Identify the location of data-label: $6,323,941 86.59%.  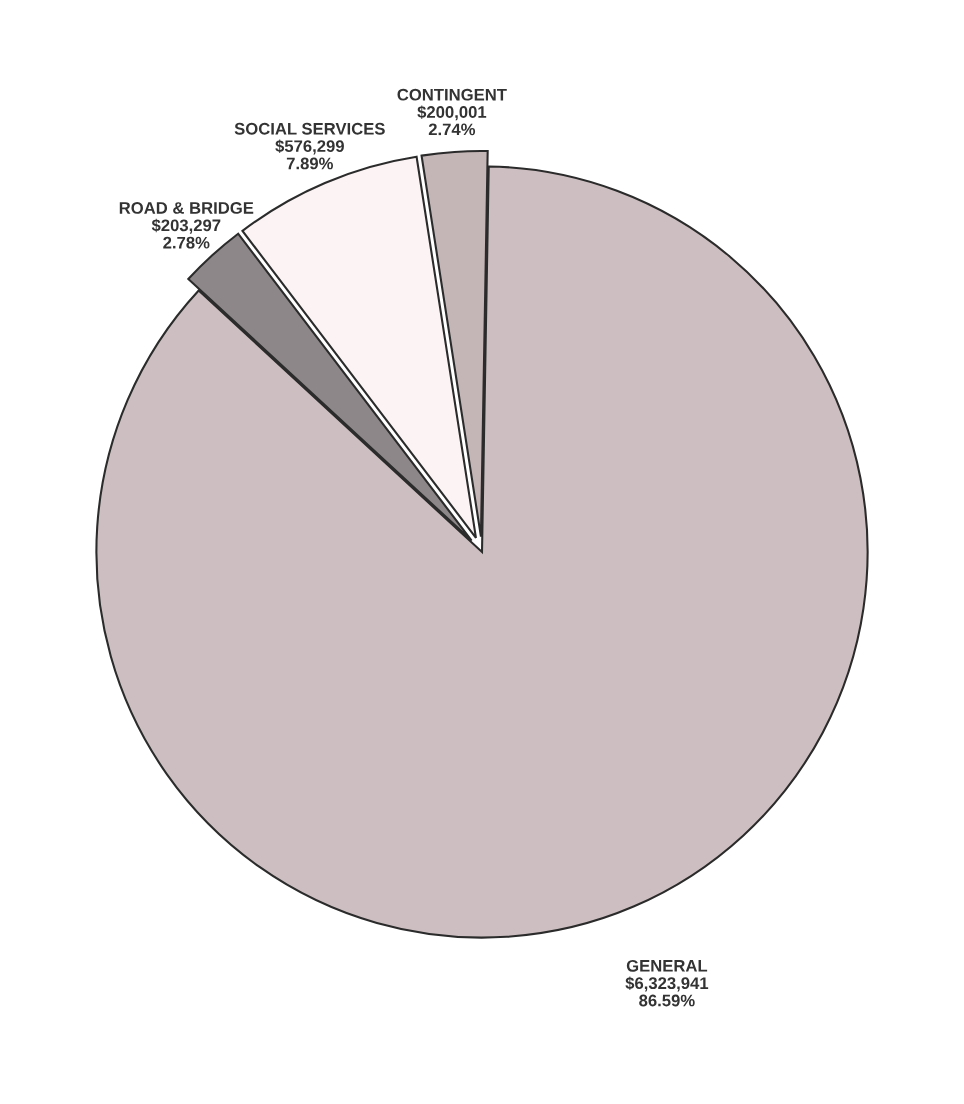
(667, 991).